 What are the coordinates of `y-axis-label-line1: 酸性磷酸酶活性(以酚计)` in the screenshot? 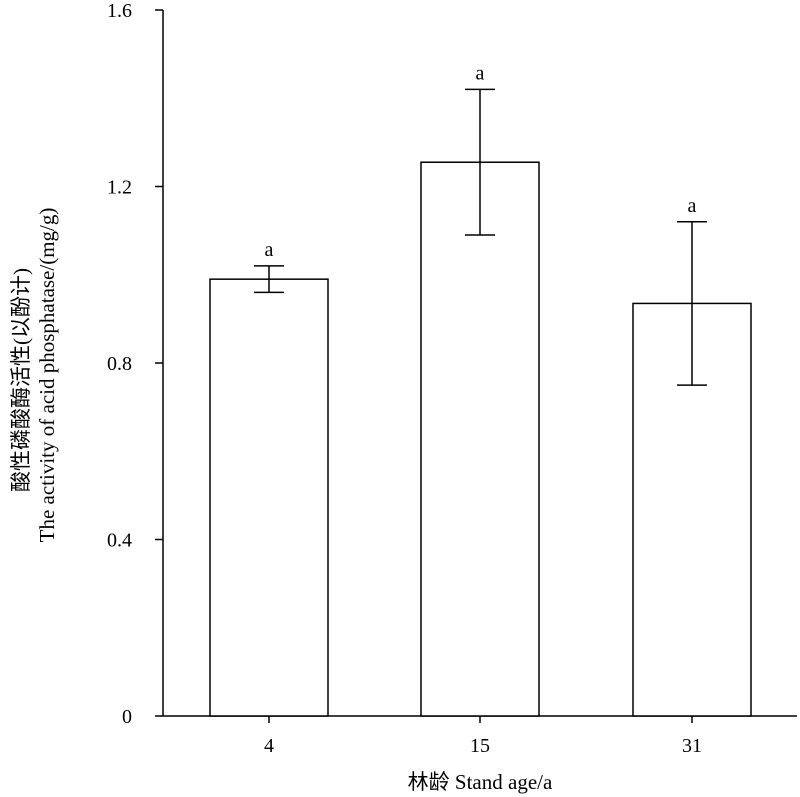 It's located at (21, 380).